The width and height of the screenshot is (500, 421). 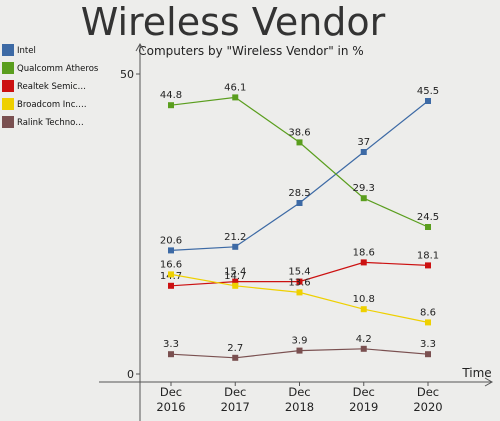 I want to click on y-tick-label-1: 50, so click(x=127, y=74).